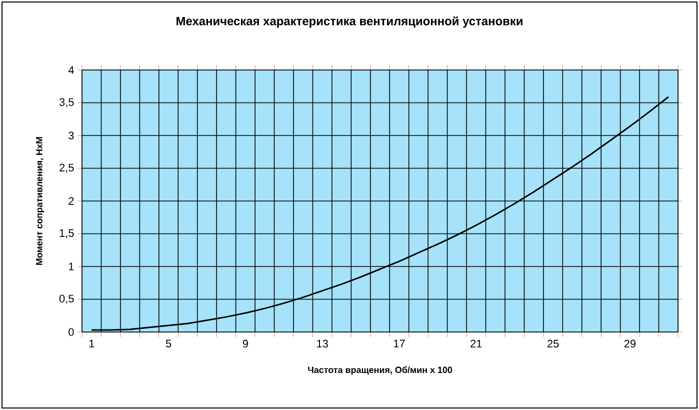 This screenshot has width=699, height=410. I want to click on y-tick-label: 3, so click(71, 136).